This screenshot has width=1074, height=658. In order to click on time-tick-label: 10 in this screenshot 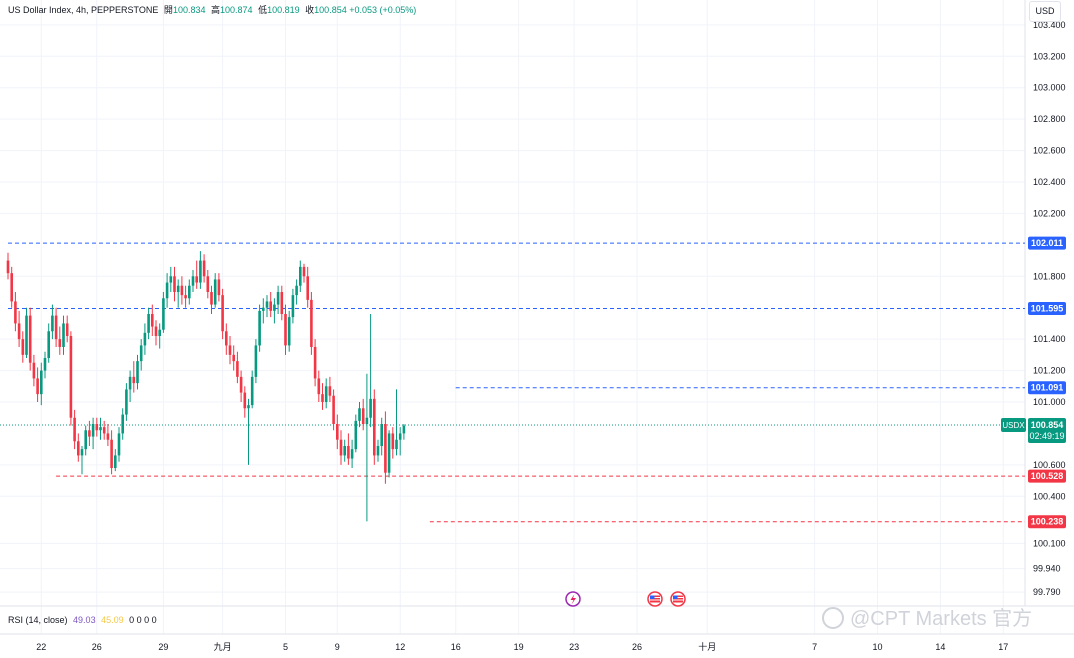, I will do `click(877, 647)`.